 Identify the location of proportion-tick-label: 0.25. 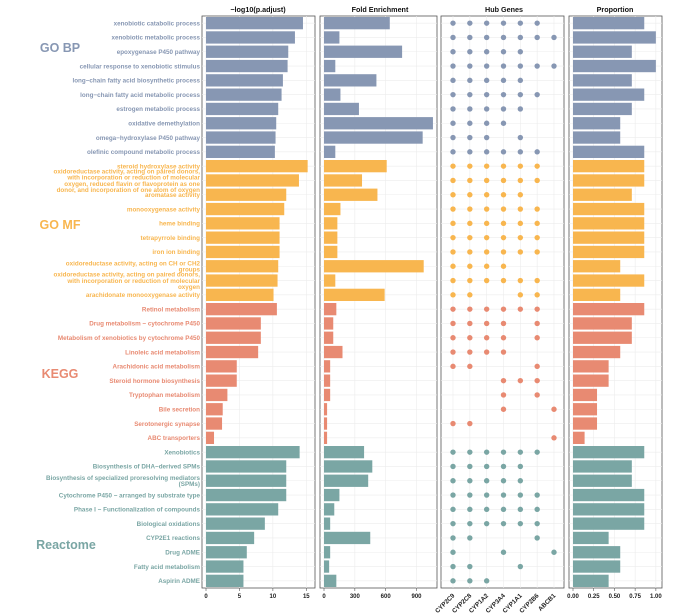
(594, 597).